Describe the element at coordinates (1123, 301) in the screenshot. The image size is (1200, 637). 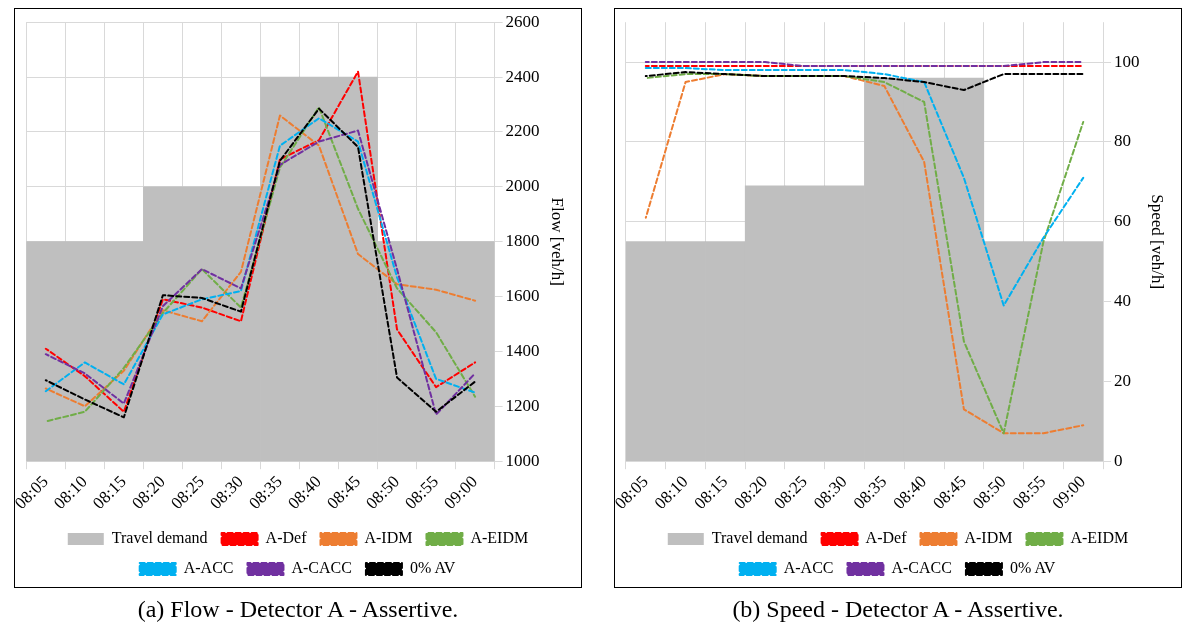
I see `y-tick-label: 40` at that location.